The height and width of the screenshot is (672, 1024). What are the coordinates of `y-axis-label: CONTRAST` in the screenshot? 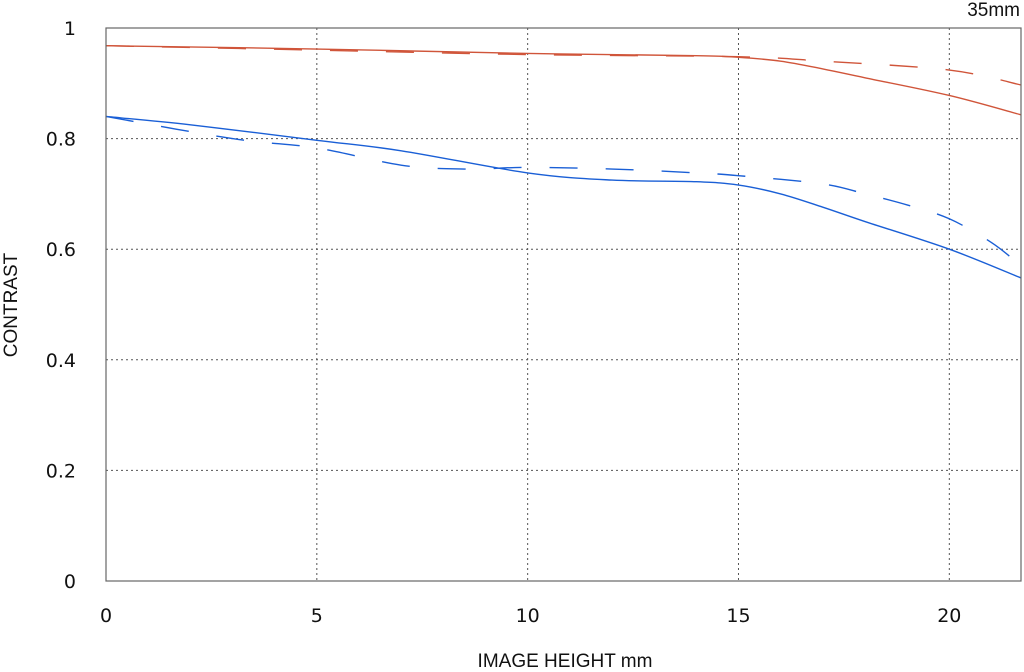 It's located at (11, 304).